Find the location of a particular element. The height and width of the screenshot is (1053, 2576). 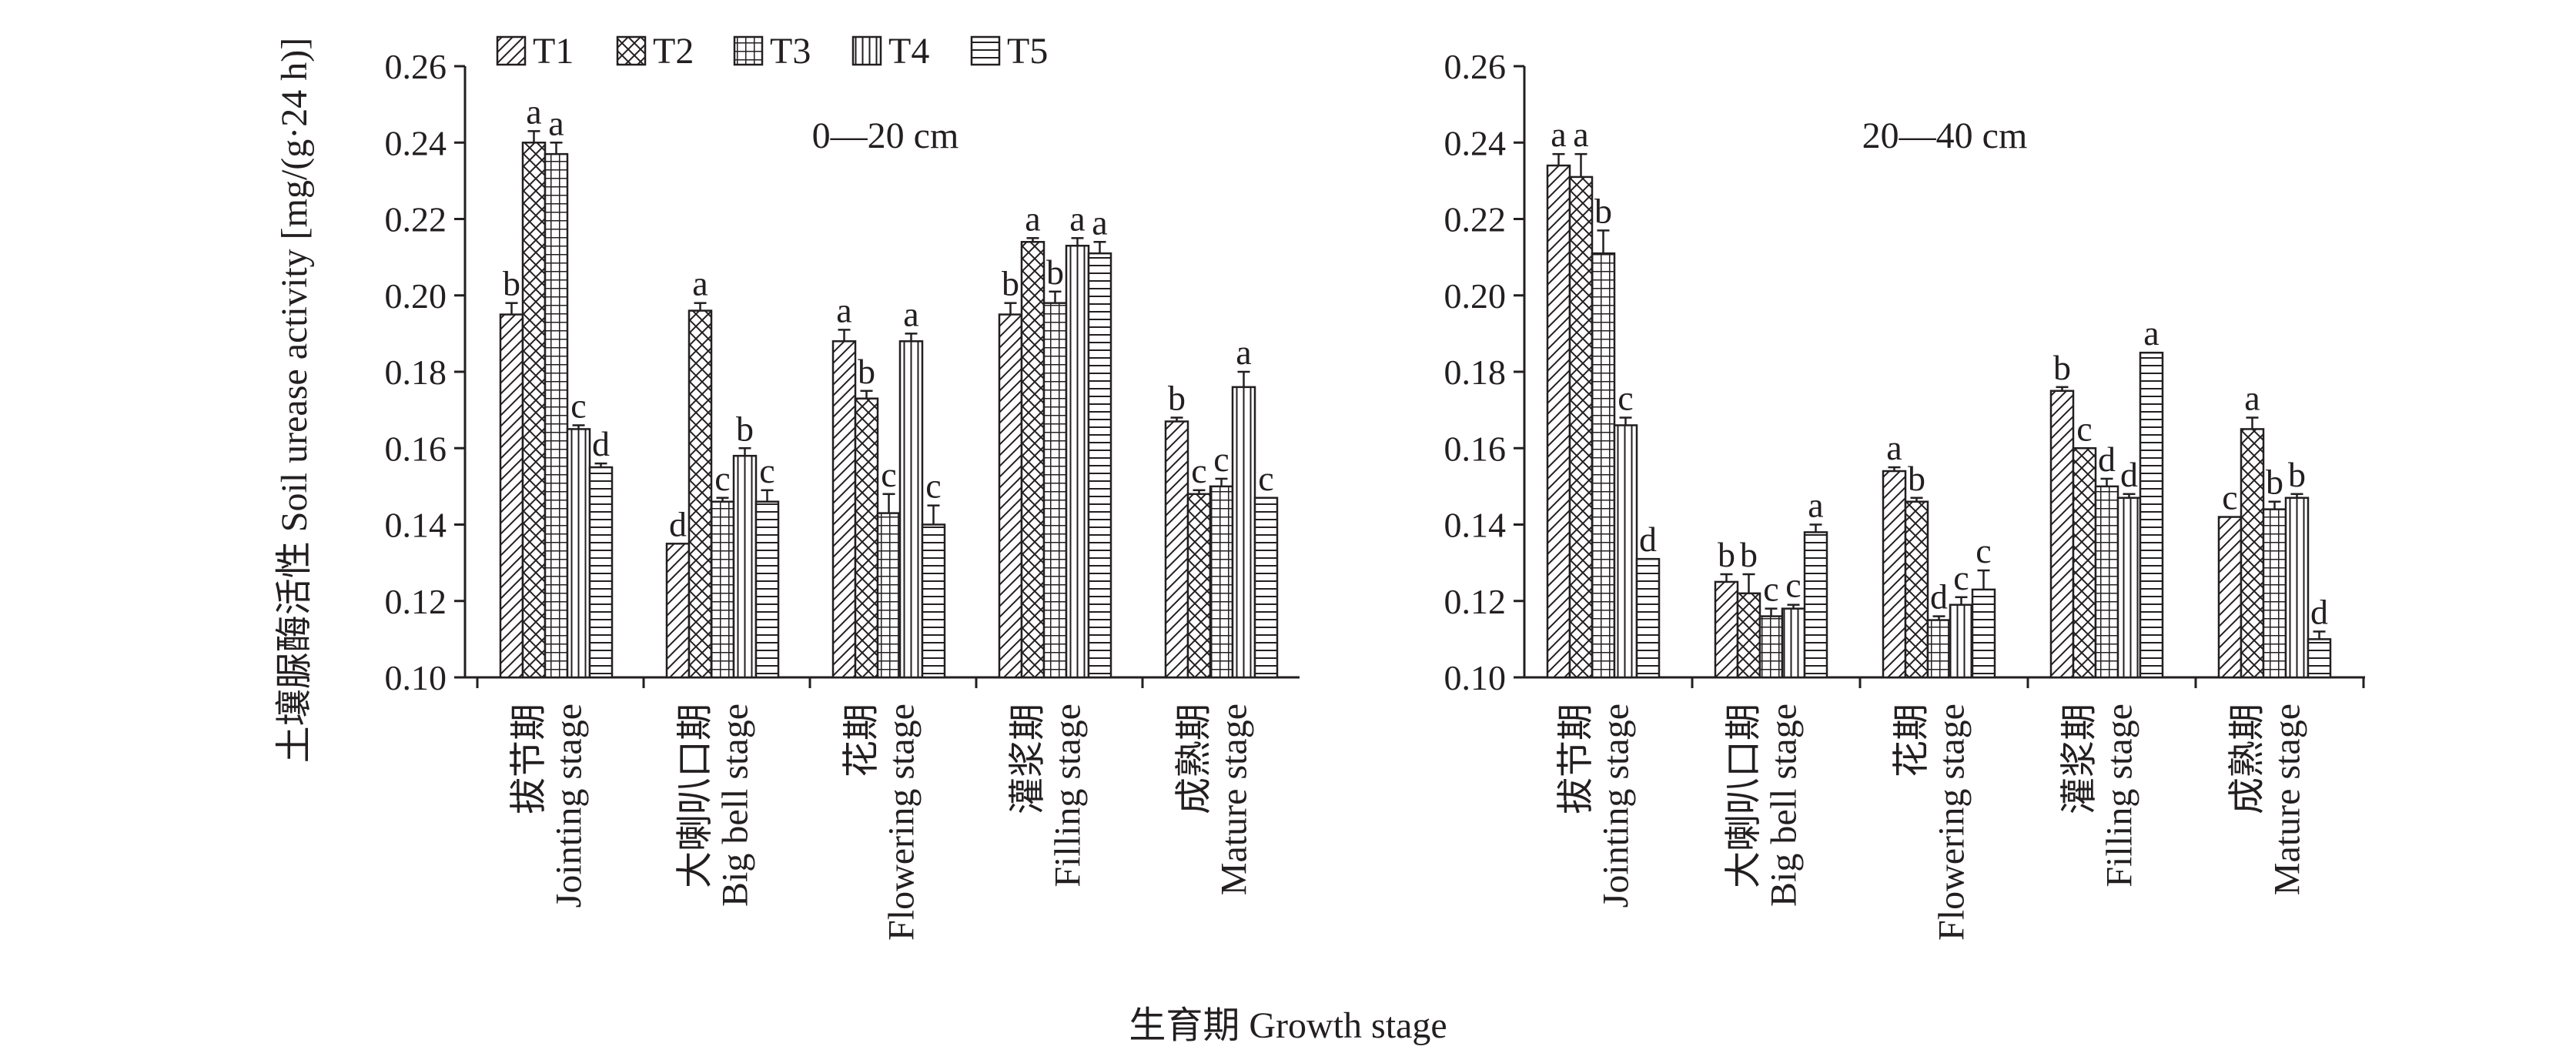

y-tick-label: 0.14 is located at coordinates (1475, 525).